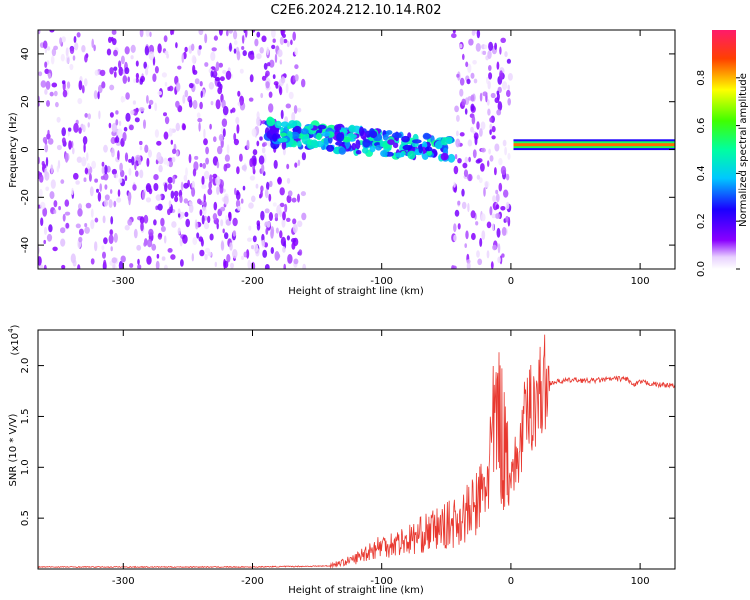  Describe the element at coordinates (355, 10) in the screenshot. I see `chart-title: C2E6.2024.212.10.14.R02` at that location.